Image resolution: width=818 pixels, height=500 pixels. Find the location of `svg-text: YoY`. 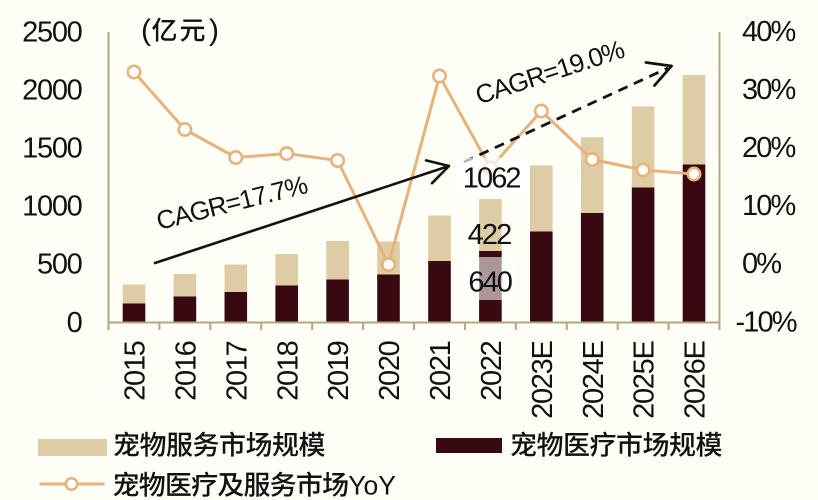

svg-text: YoY is located at coordinates (372, 485).